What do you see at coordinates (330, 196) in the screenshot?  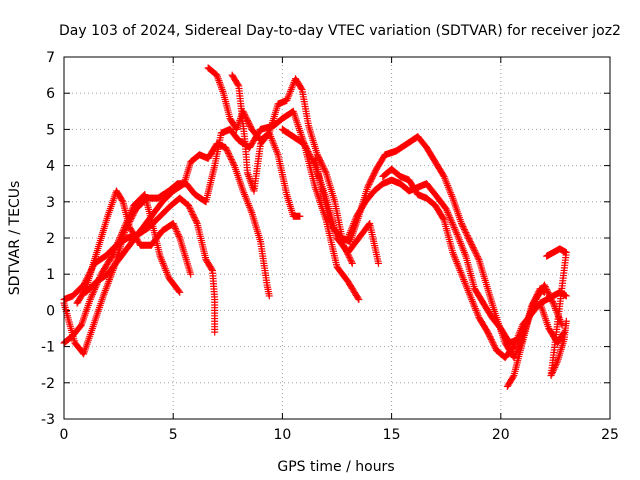 I see `series-sat-h` at bounding box center [330, 196].